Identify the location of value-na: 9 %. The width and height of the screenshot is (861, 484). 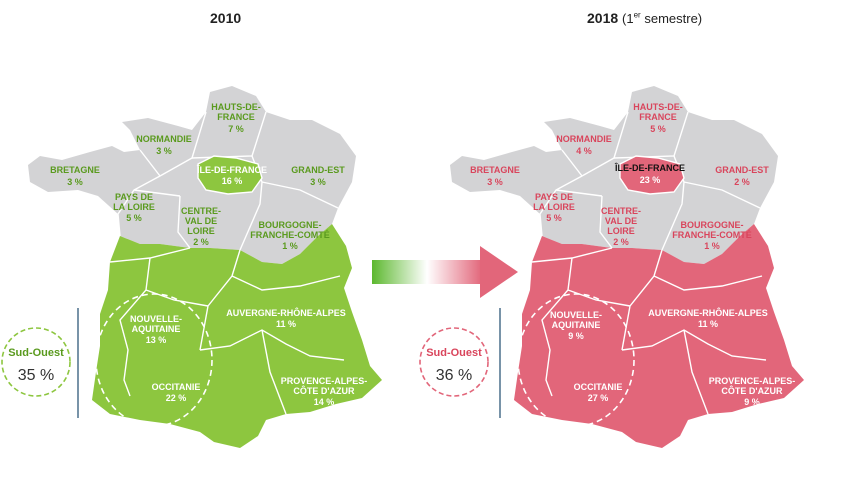
(576, 336).